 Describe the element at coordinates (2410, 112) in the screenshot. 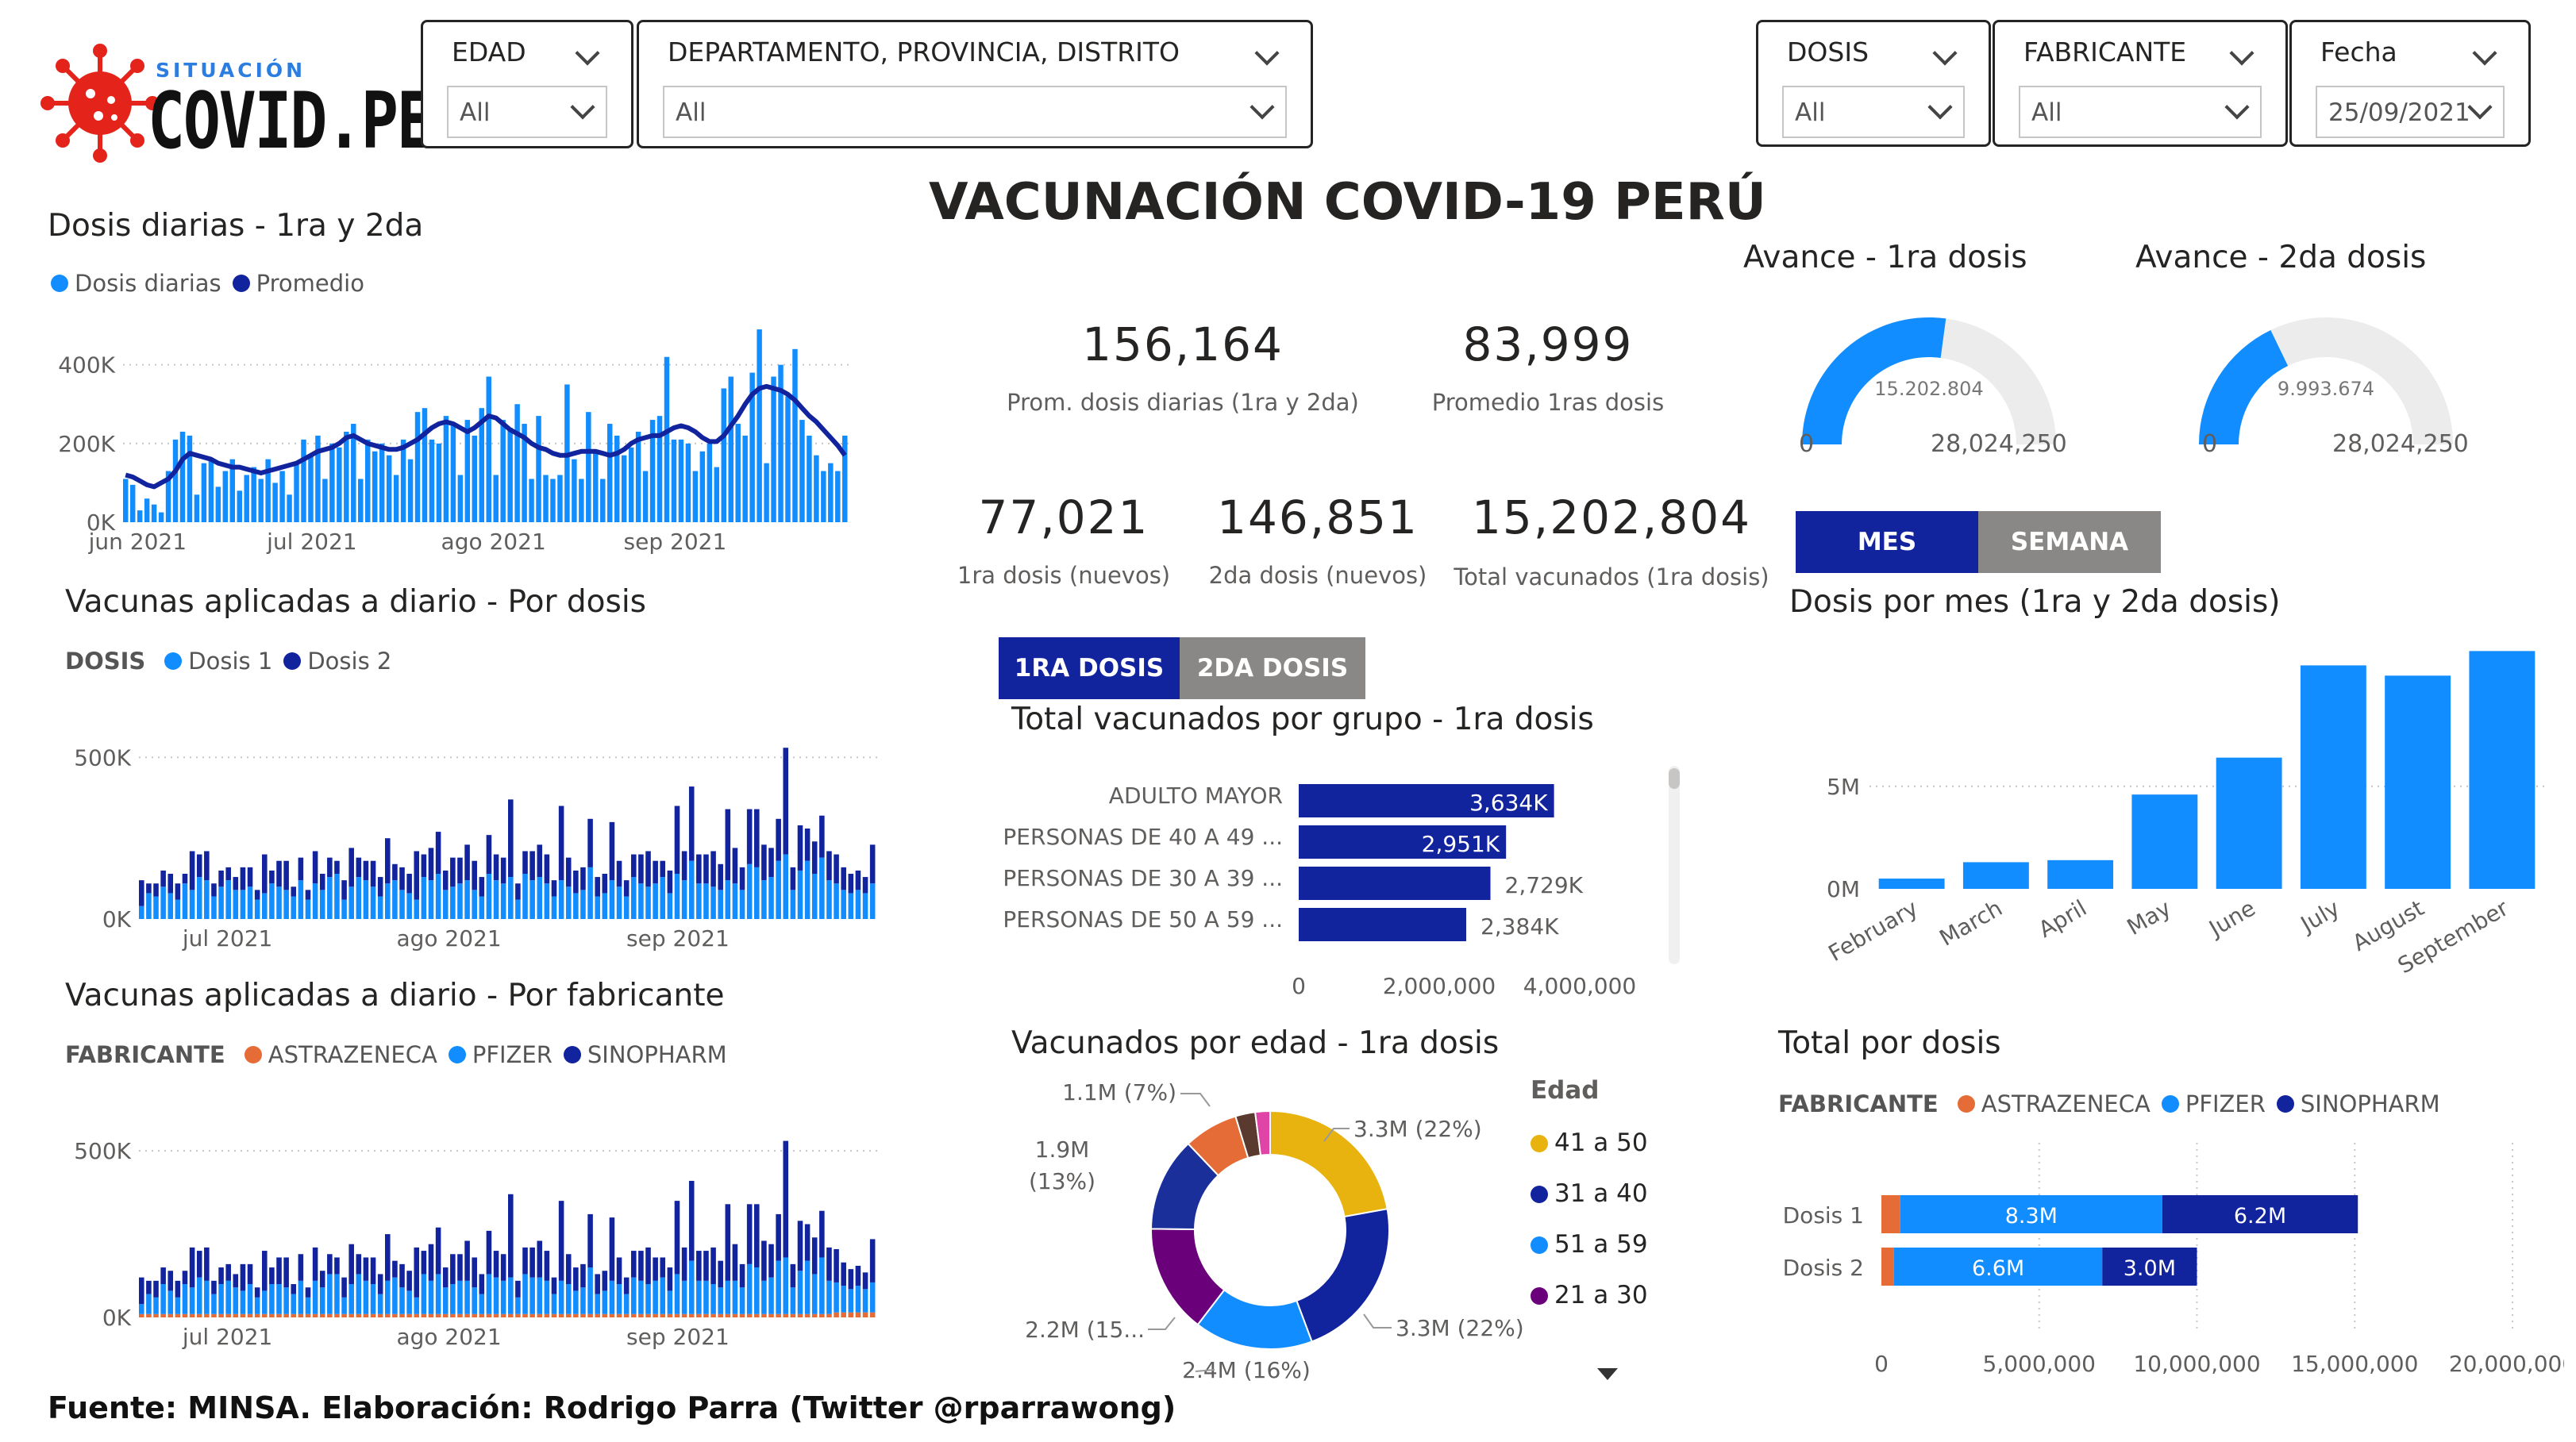

I see `slicer-dropdown: 25/09/2021` at that location.